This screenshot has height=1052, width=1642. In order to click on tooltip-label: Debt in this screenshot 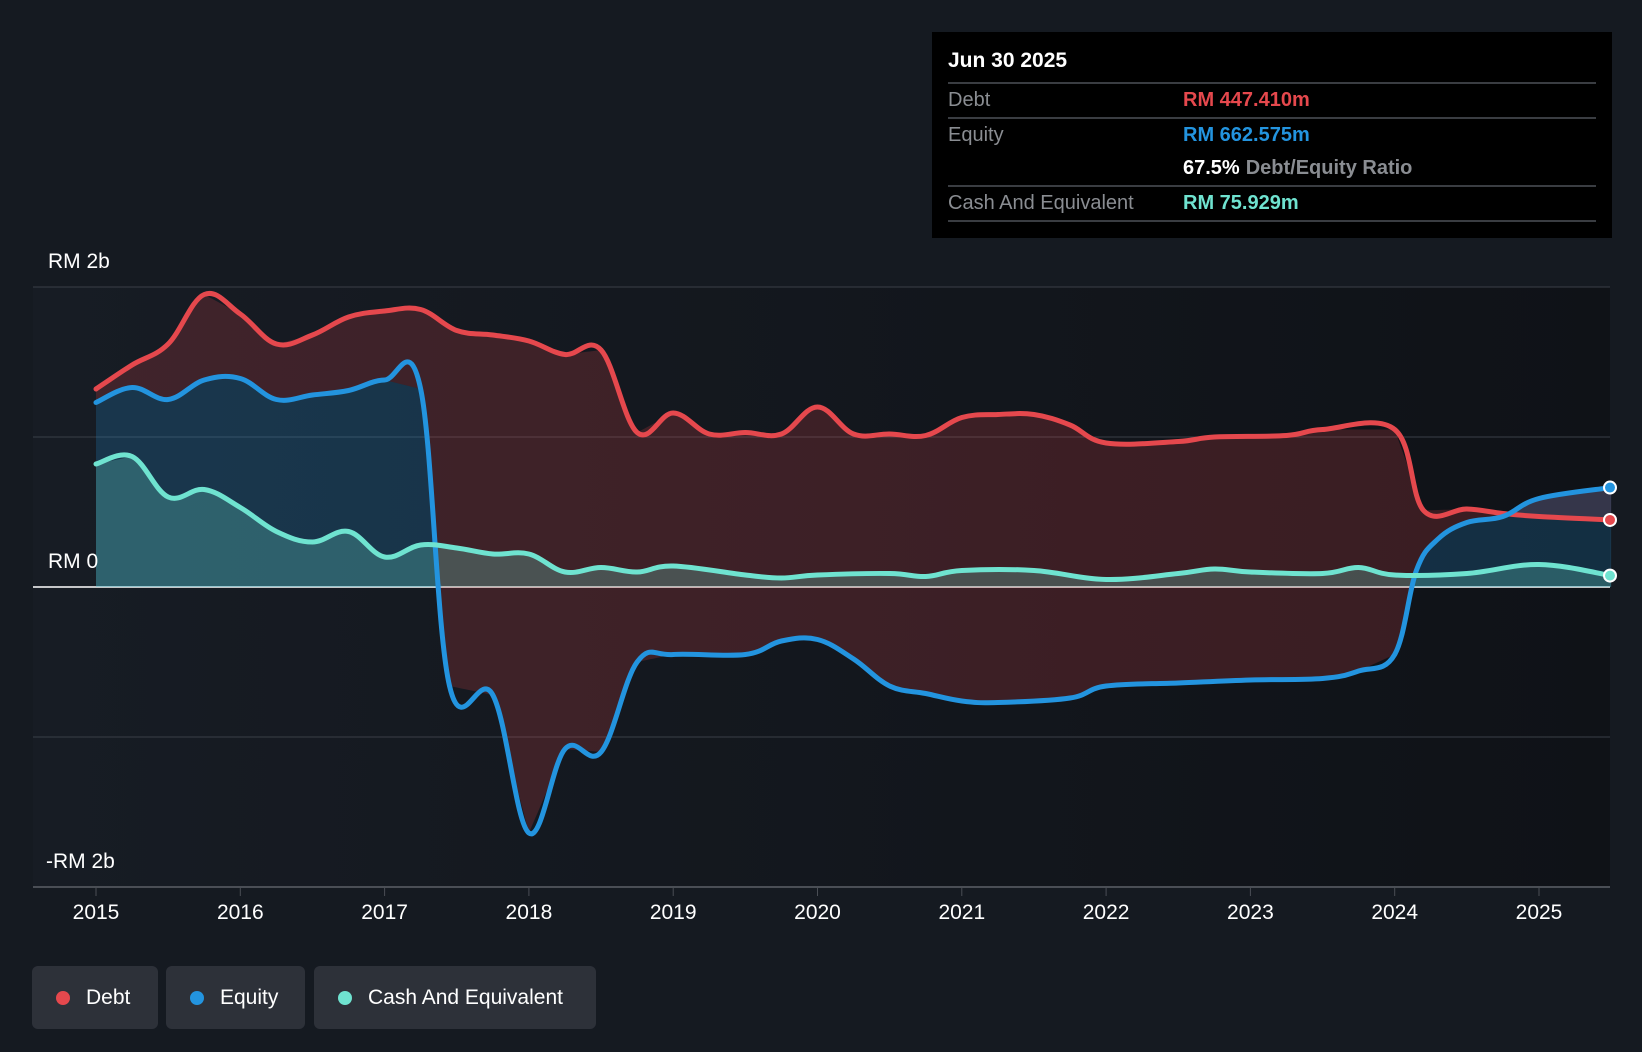, I will do `click(969, 100)`.